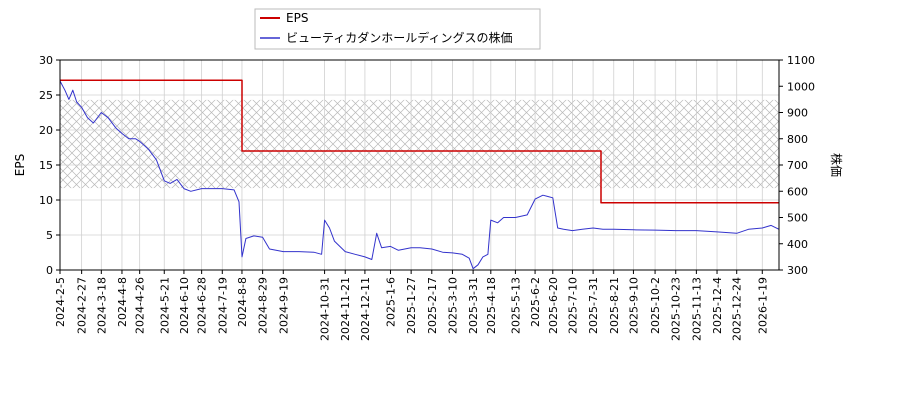 Image resolution: width=900 pixels, height=400 pixels. Describe the element at coordinates (553, 305) in the screenshot. I see `x-tick-label: 2025-6-20` at that location.